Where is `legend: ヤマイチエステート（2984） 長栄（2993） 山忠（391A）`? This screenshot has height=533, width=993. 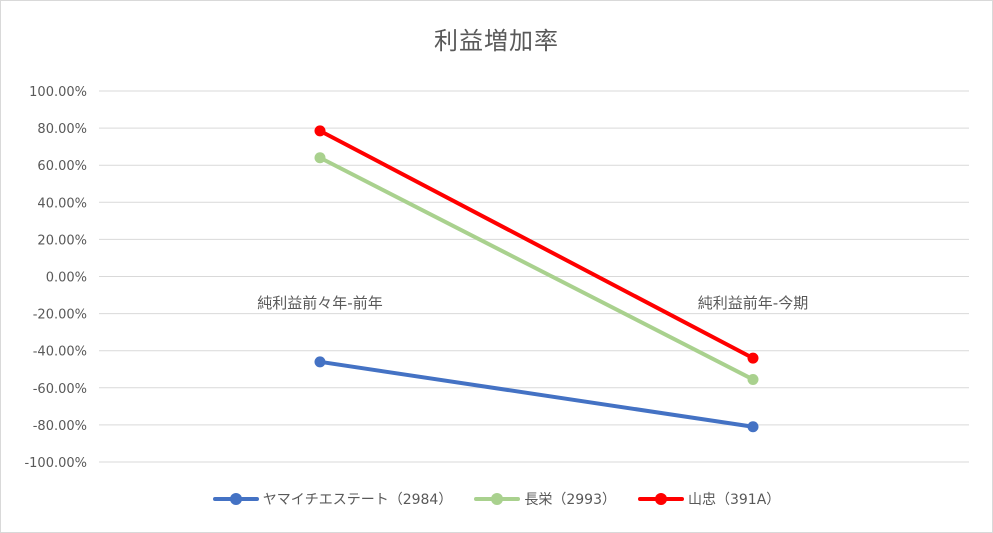
legend: ヤマイチエステート（2984） 長栄（2993） 山忠（391A） is located at coordinates (496, 499).